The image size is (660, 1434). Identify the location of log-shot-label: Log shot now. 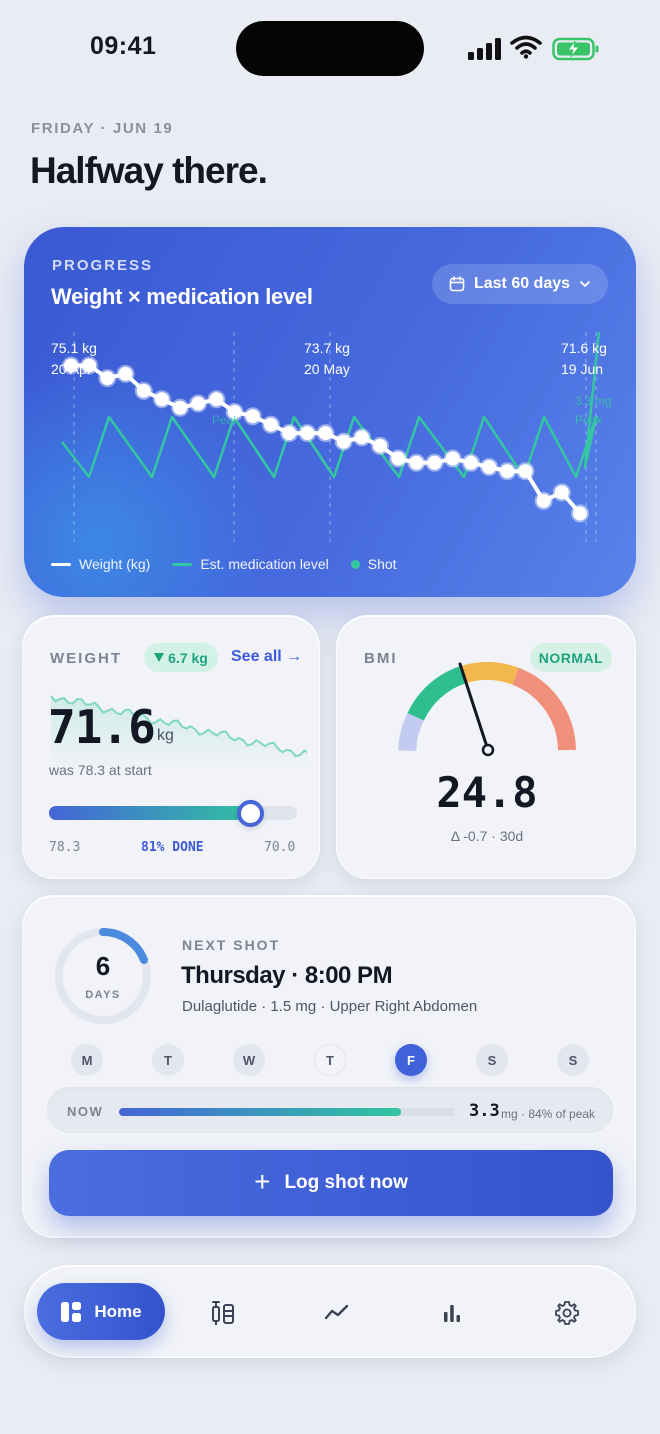
(346, 1182).